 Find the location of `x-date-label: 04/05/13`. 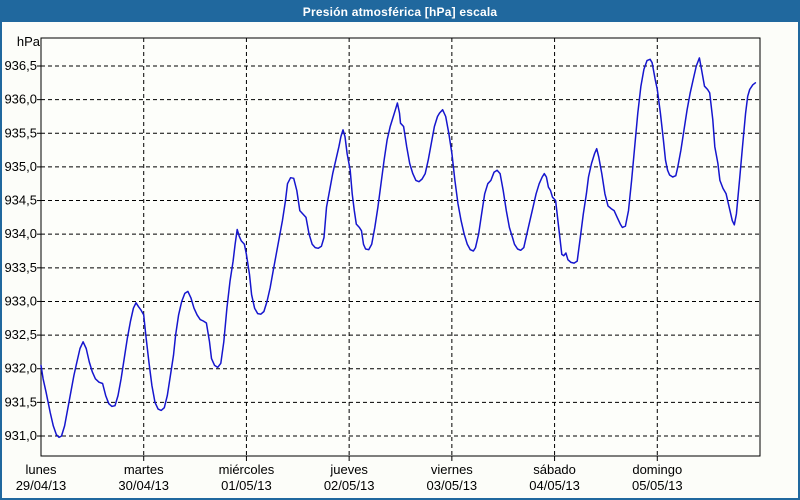

x-date-label: 04/05/13 is located at coordinates (554, 485).